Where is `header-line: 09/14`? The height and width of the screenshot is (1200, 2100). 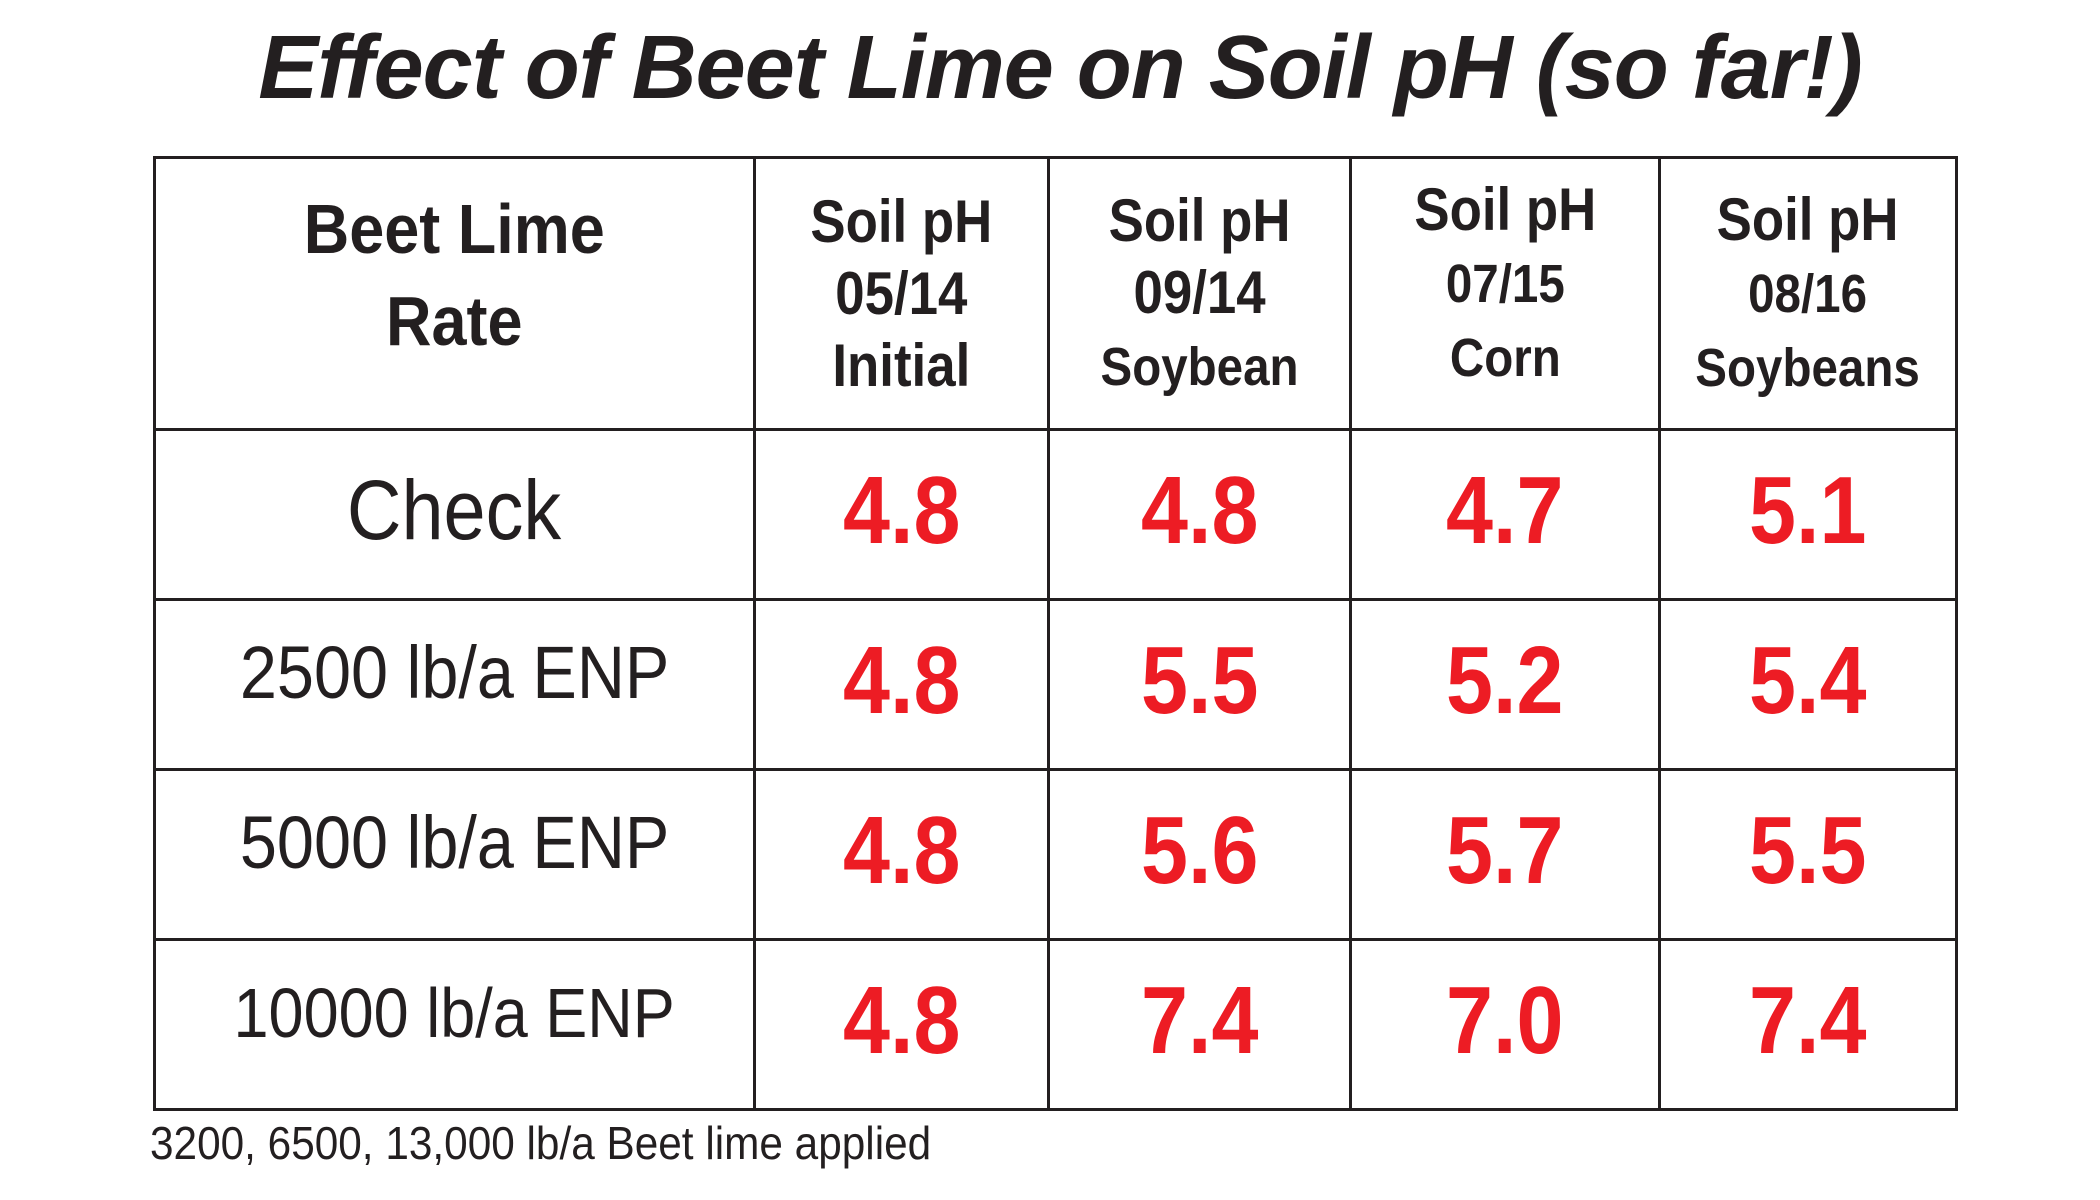
header-line: 09/14 is located at coordinates (1199, 292).